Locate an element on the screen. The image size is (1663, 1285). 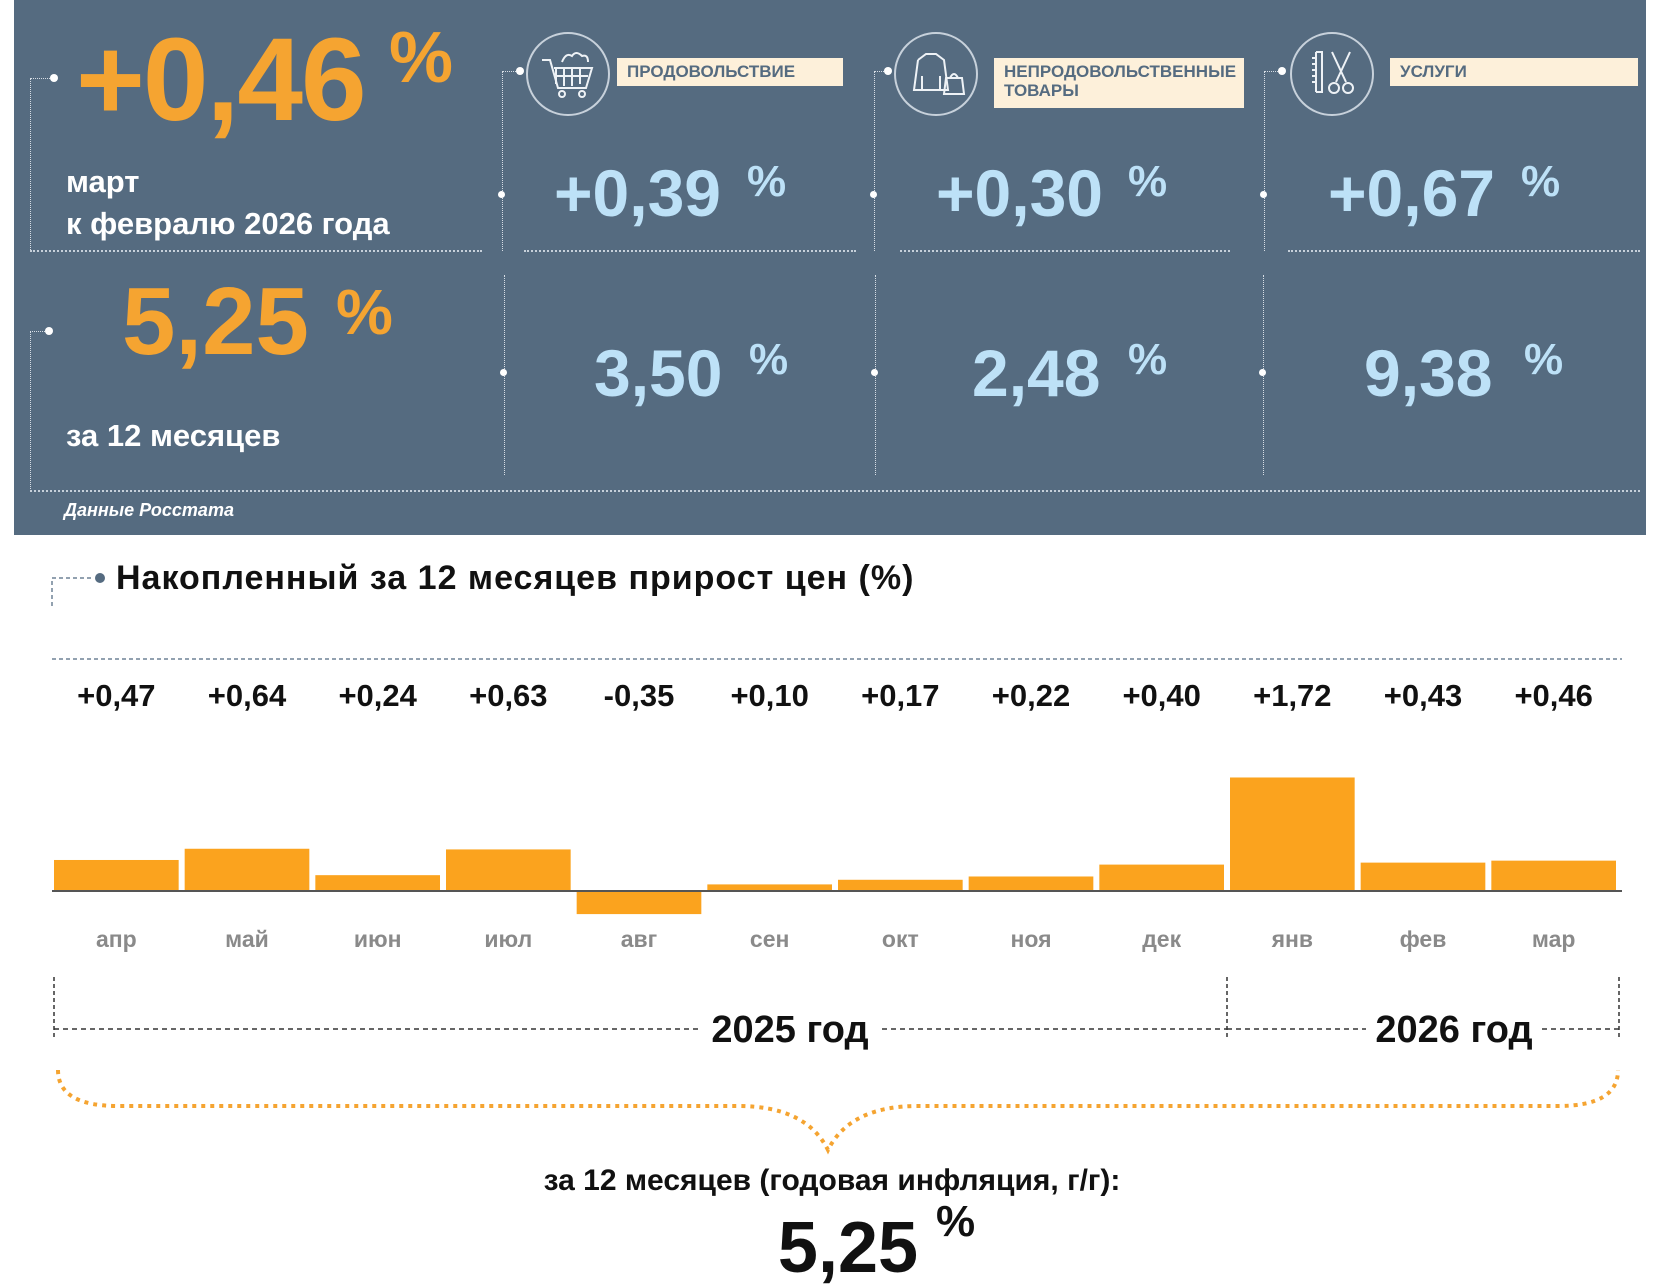
food-monthly-percent: % is located at coordinates (767, 181).